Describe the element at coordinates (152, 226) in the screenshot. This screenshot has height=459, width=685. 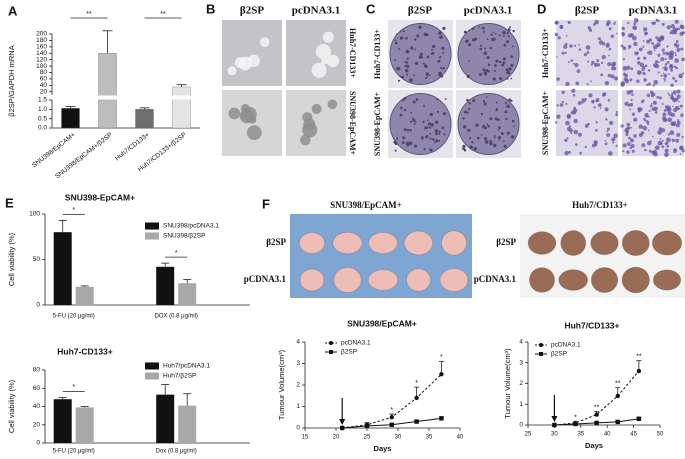
I see `legend-swatch` at that location.